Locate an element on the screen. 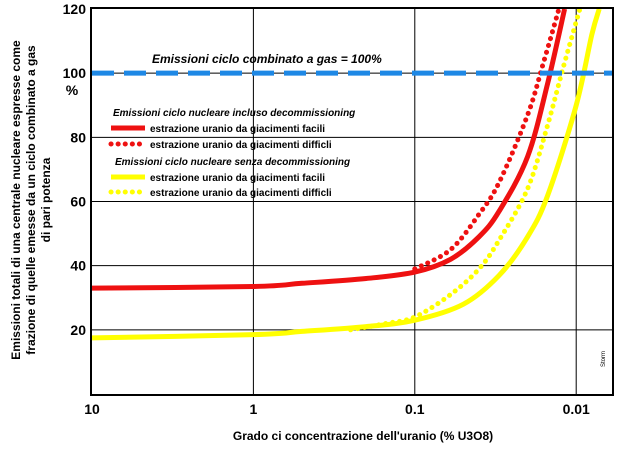 The image size is (625, 460). y-unit-label: % is located at coordinates (72, 90).